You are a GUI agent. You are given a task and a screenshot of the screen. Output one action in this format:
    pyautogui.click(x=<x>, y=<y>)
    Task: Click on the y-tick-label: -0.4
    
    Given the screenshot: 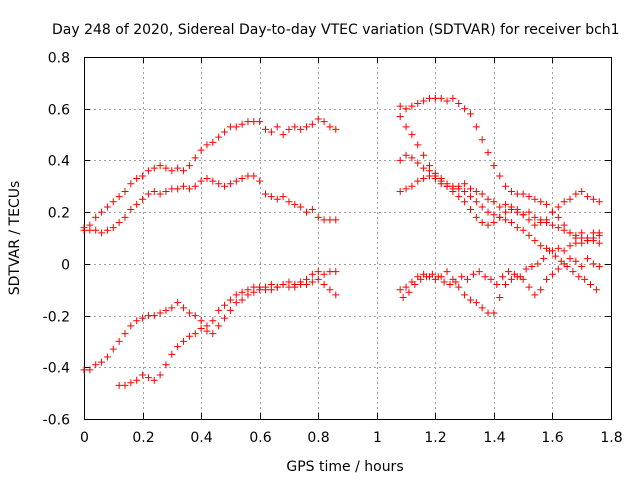 What is the action you would take?
    pyautogui.click(x=56, y=369)
    